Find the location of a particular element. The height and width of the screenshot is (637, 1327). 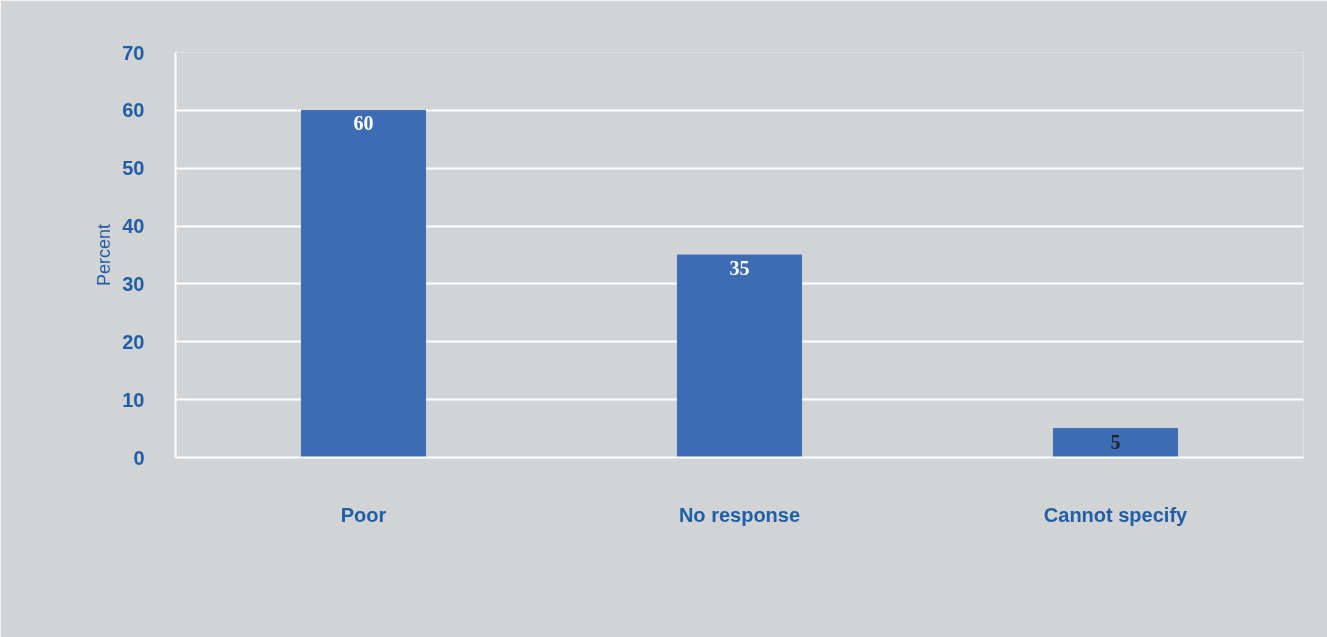

y-tick-label: 10 is located at coordinates (133, 399).